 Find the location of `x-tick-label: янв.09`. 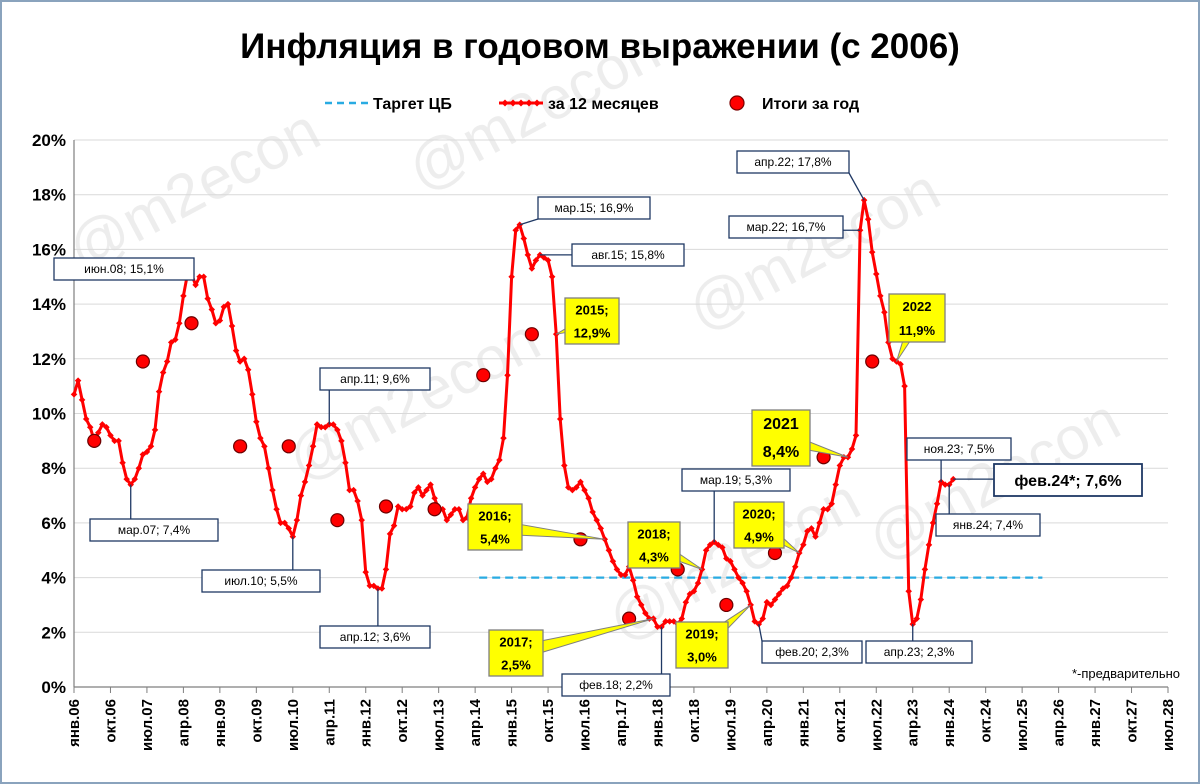

x-tick-label: янв.09 is located at coordinates (220, 723).